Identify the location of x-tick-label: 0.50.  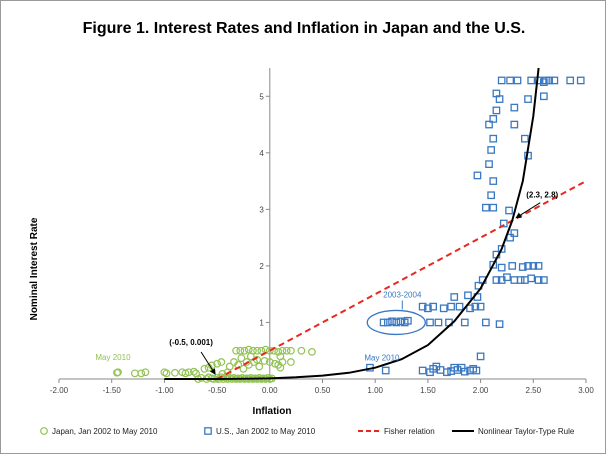
(323, 390).